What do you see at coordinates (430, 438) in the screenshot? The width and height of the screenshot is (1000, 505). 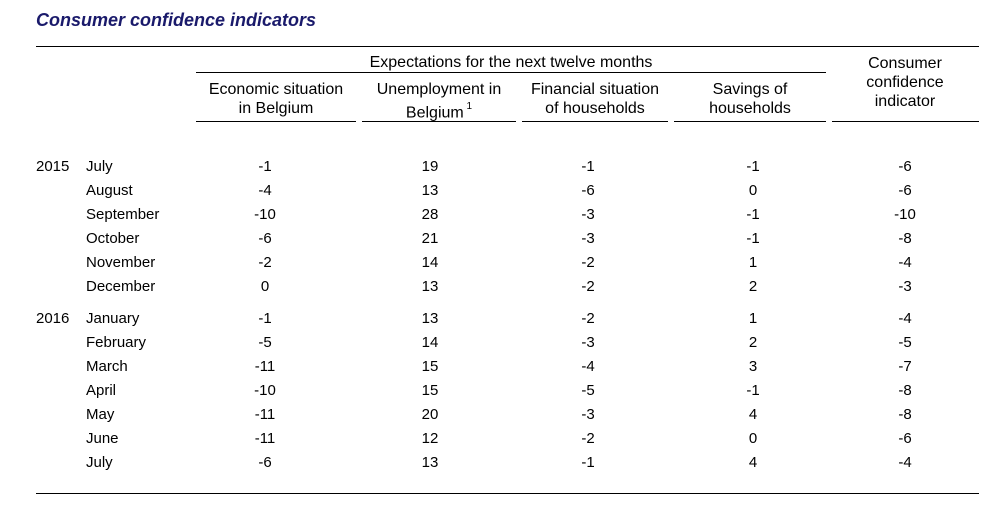 I see `table-cell: 12` at bounding box center [430, 438].